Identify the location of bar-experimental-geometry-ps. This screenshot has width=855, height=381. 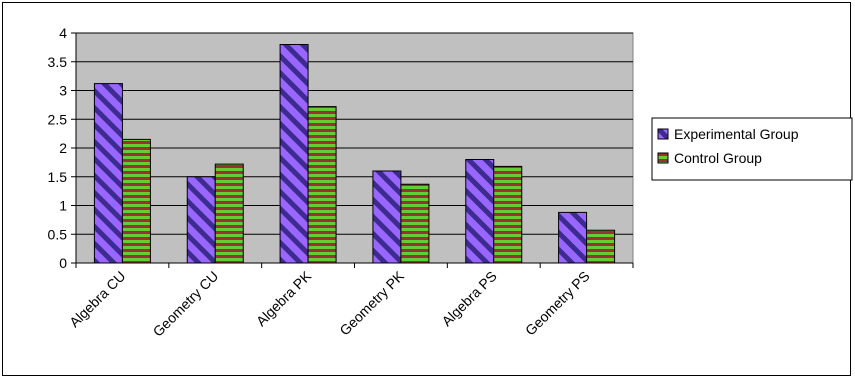
(573, 237).